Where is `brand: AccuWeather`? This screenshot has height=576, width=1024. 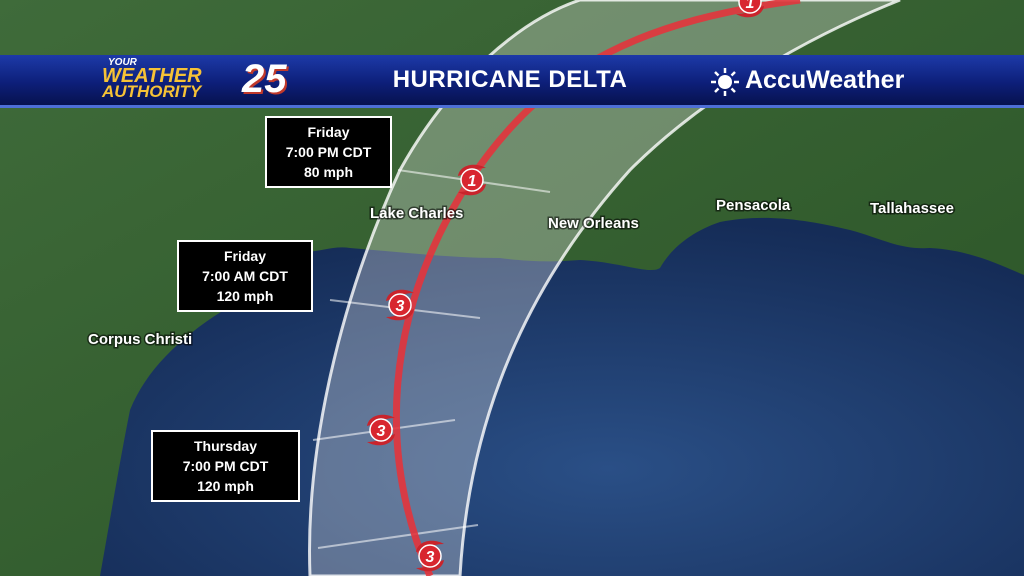 brand: AccuWeather is located at coordinates (825, 80).